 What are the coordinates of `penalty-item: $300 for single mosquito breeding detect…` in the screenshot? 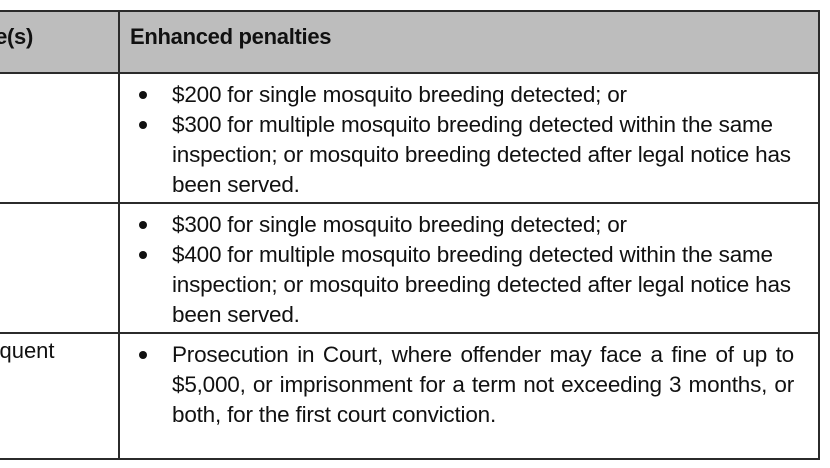 It's located at (469, 225).